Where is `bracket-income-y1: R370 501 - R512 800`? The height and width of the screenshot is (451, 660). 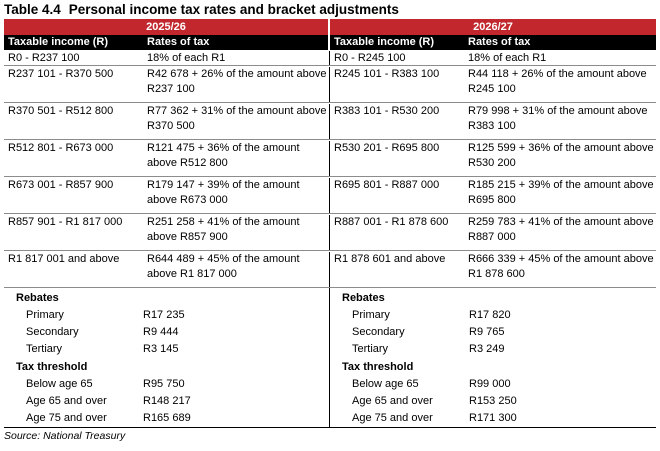 bracket-income-y1: R370 501 - R512 800 is located at coordinates (61, 111).